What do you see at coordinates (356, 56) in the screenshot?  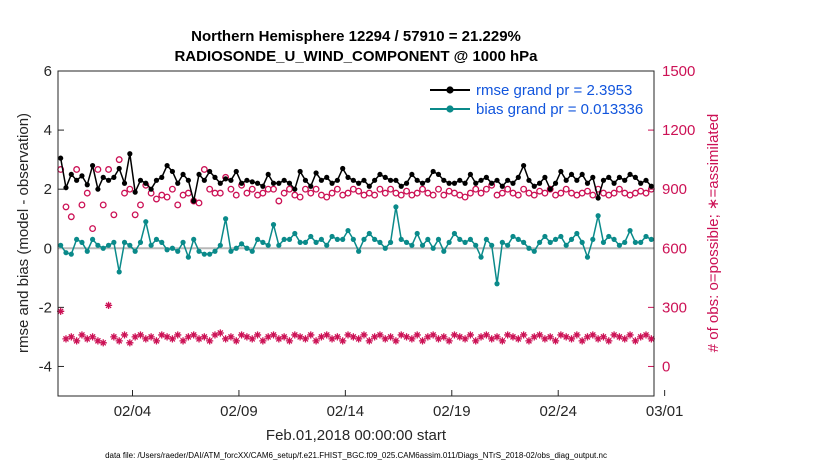 I see `chart-subtitle: RADIOSONDE_U_WIND_COMPONENT @ 1000 hPa` at bounding box center [356, 56].